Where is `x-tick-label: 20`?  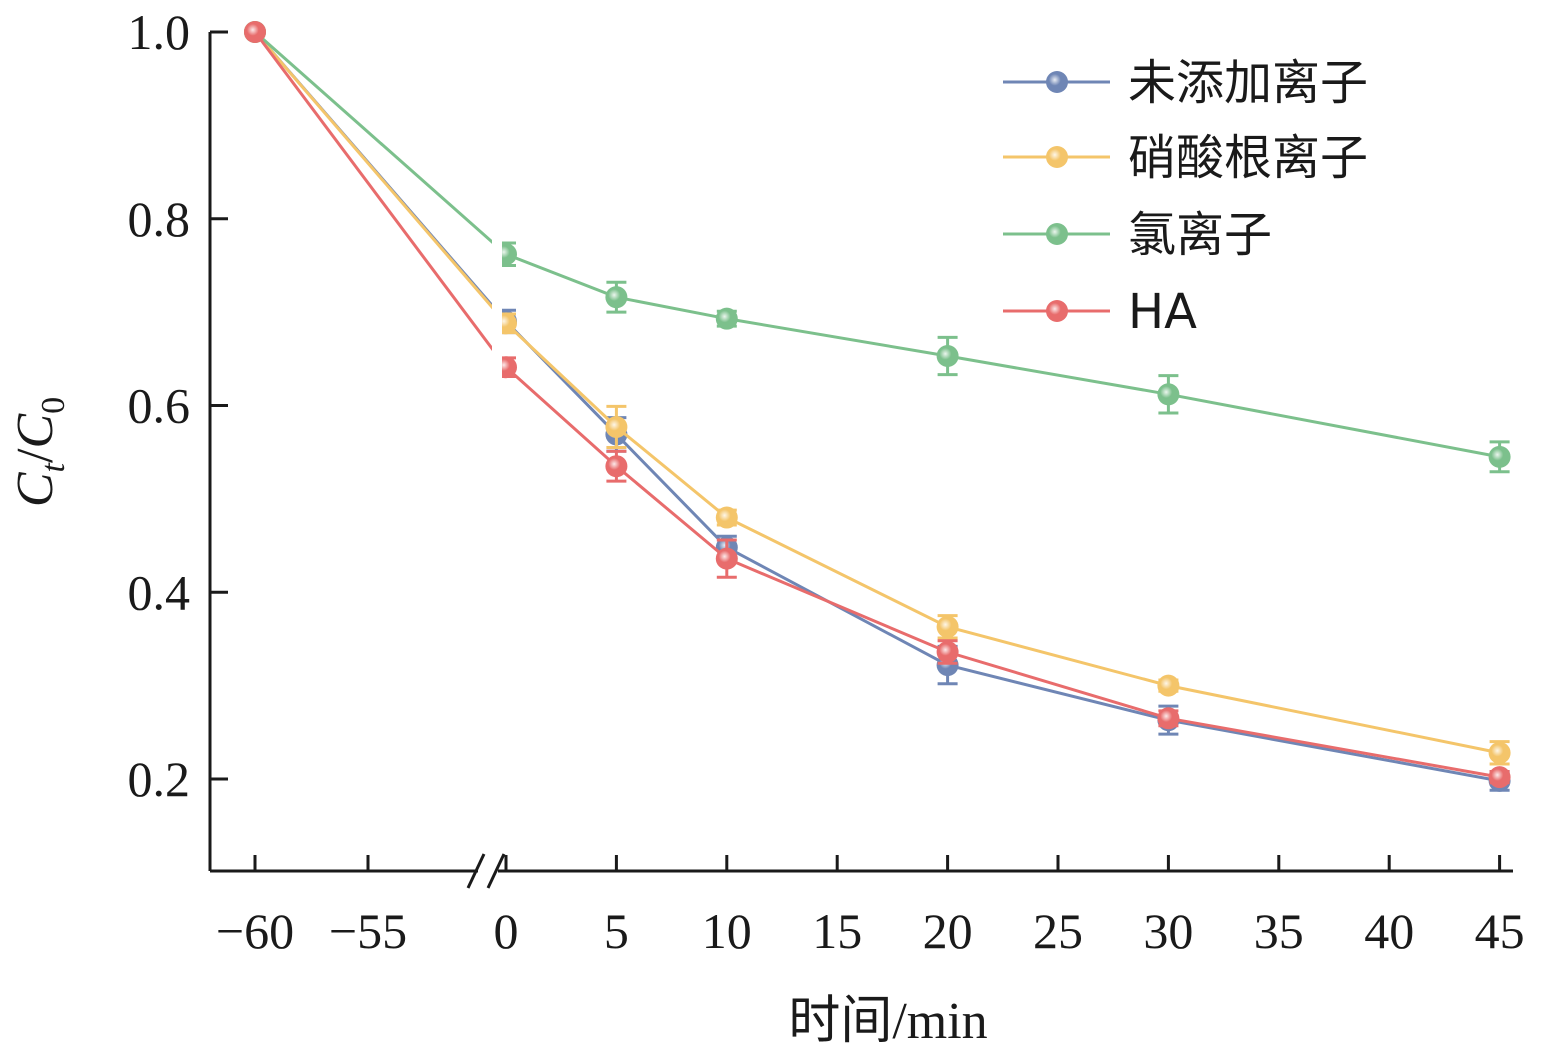 x-tick-label: 20 is located at coordinates (948, 931).